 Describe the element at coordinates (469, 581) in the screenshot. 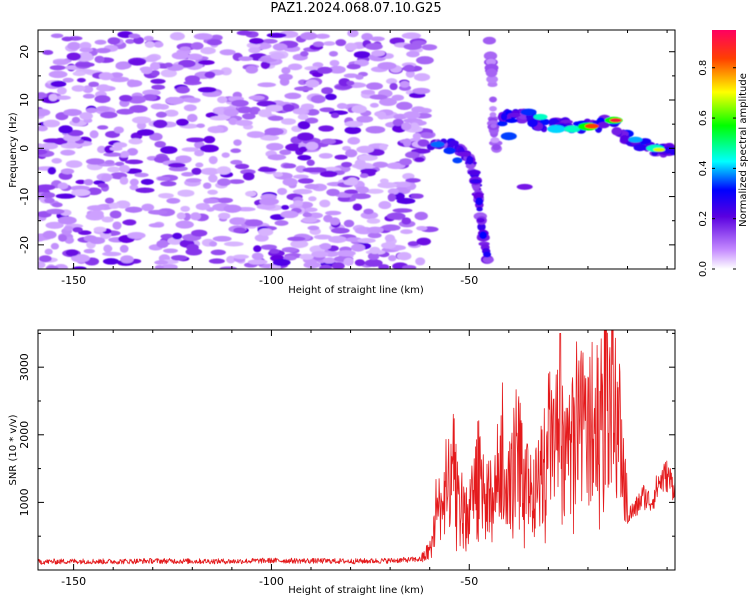

I see `x-tick-label: -50` at that location.